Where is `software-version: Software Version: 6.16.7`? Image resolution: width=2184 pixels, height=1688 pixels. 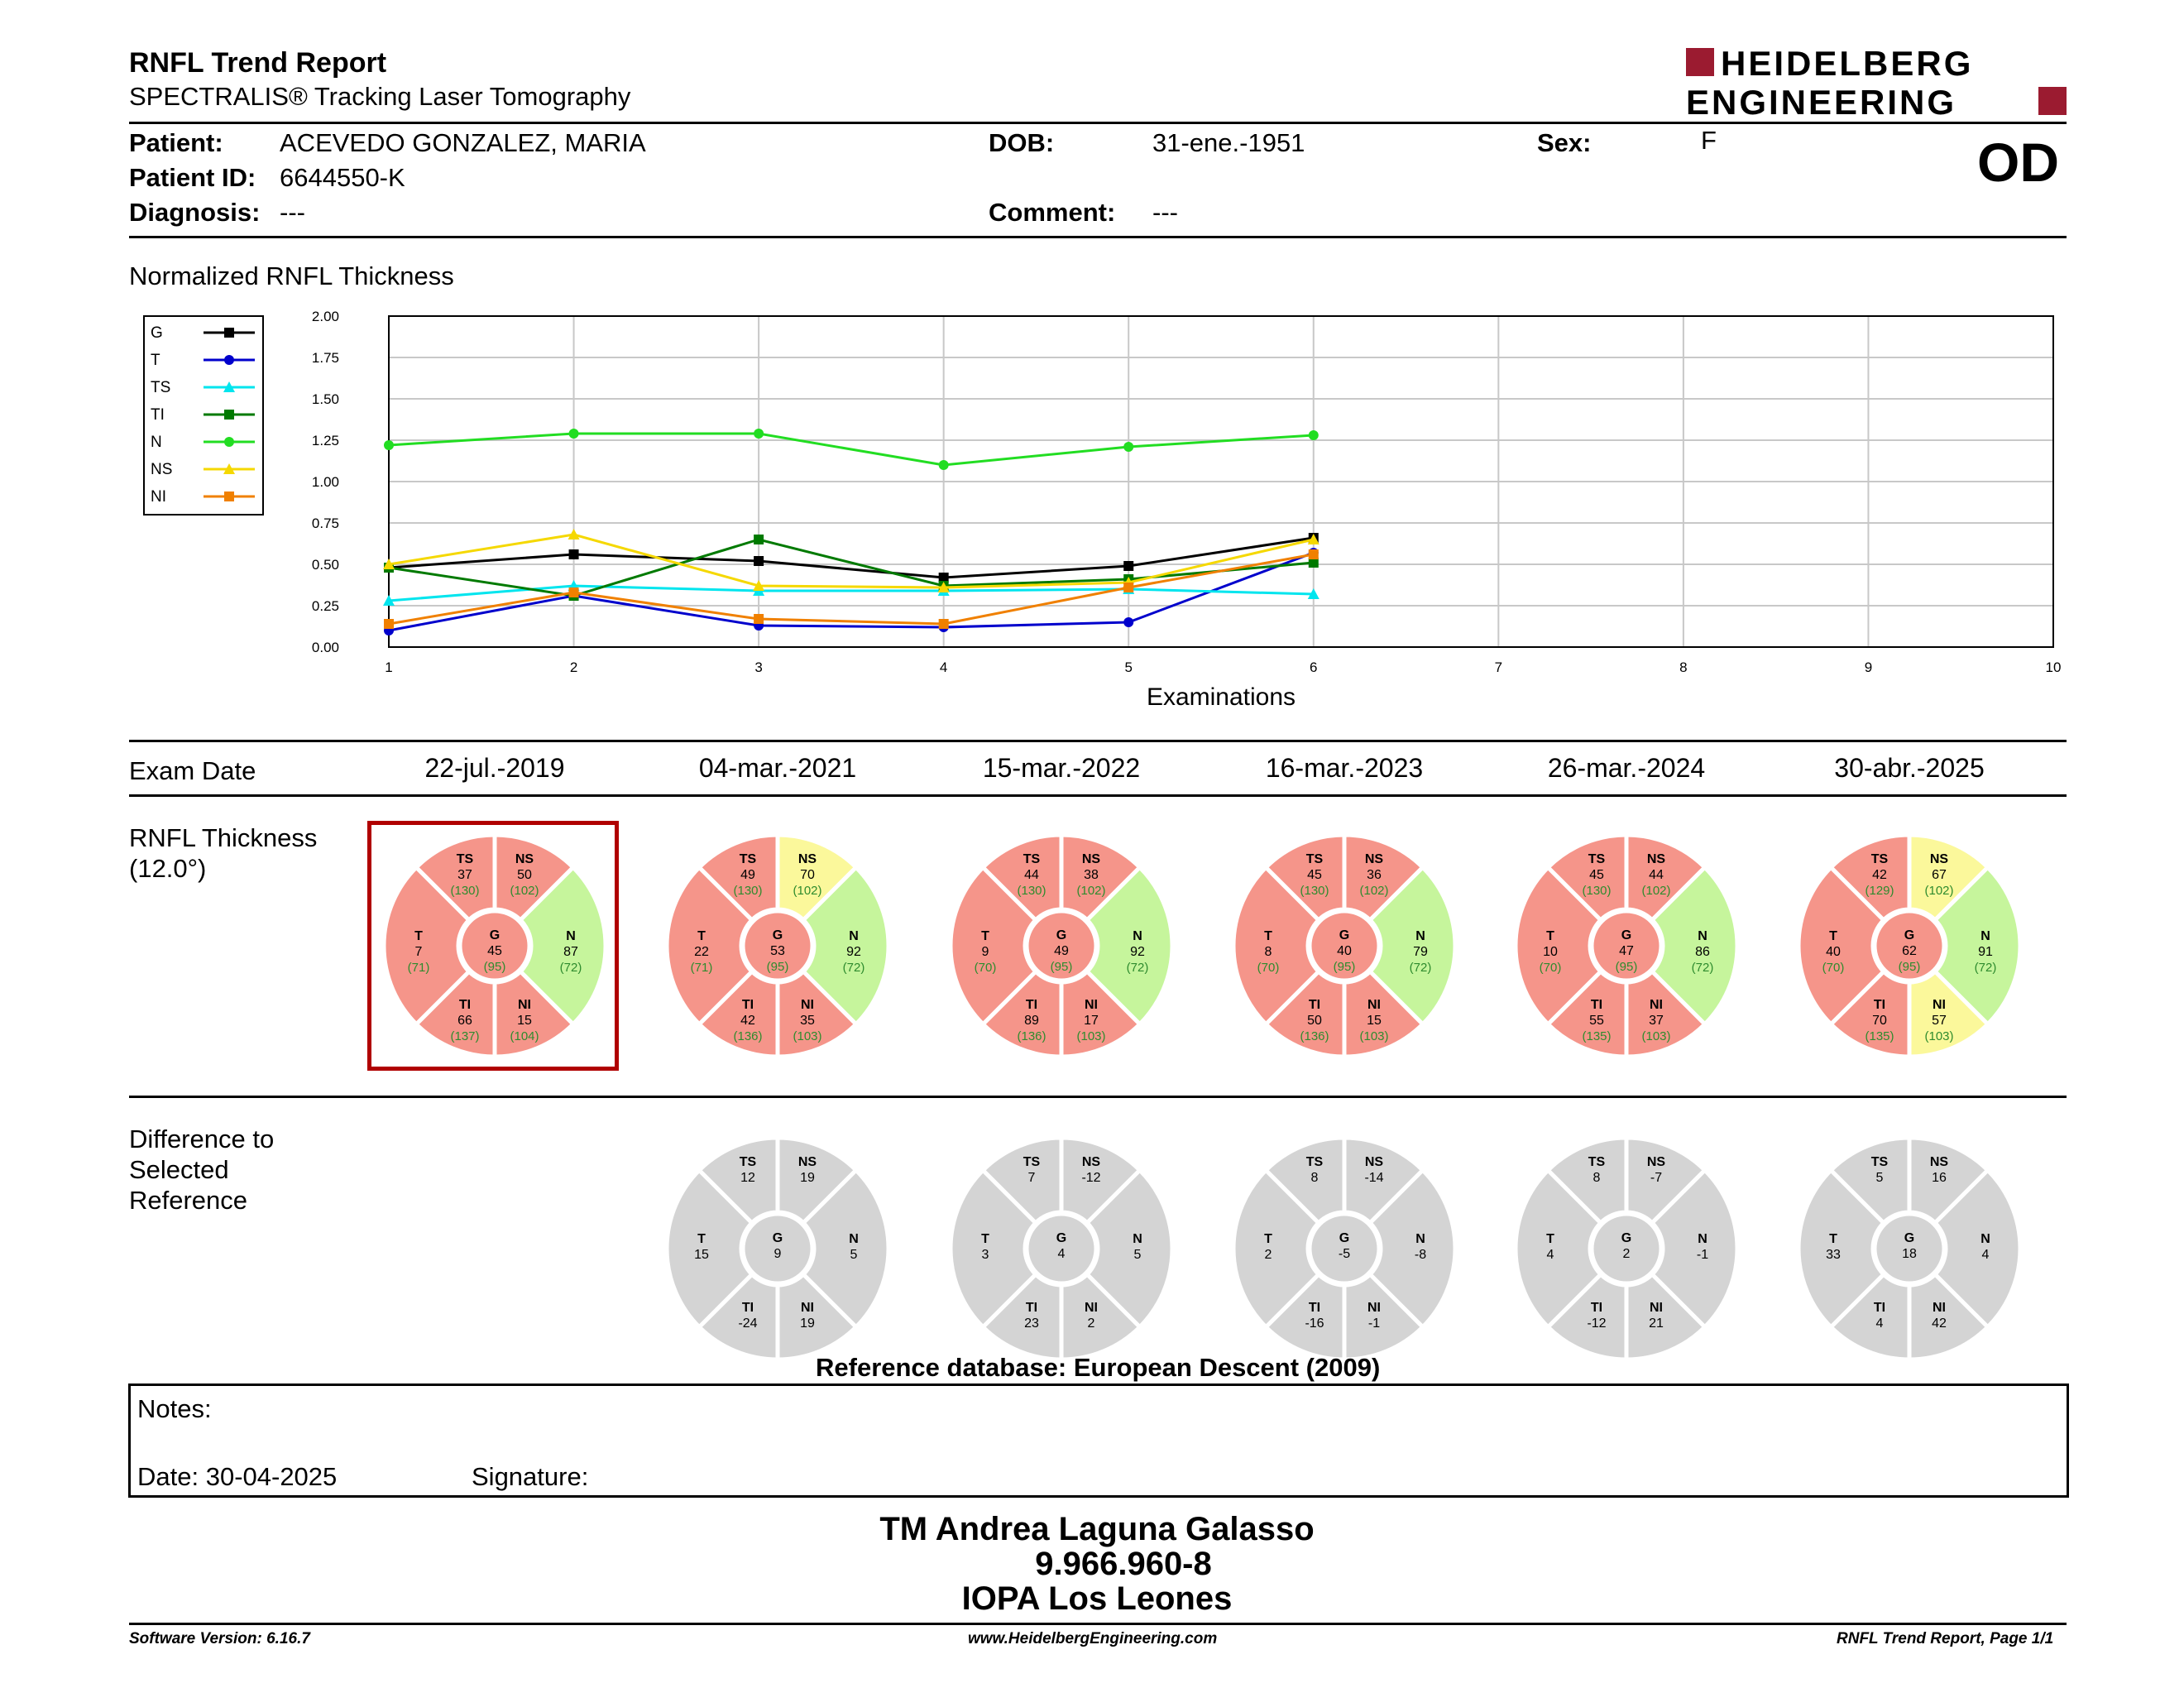
software-version: Software Version: 6.16.7 is located at coordinates (219, 1638).